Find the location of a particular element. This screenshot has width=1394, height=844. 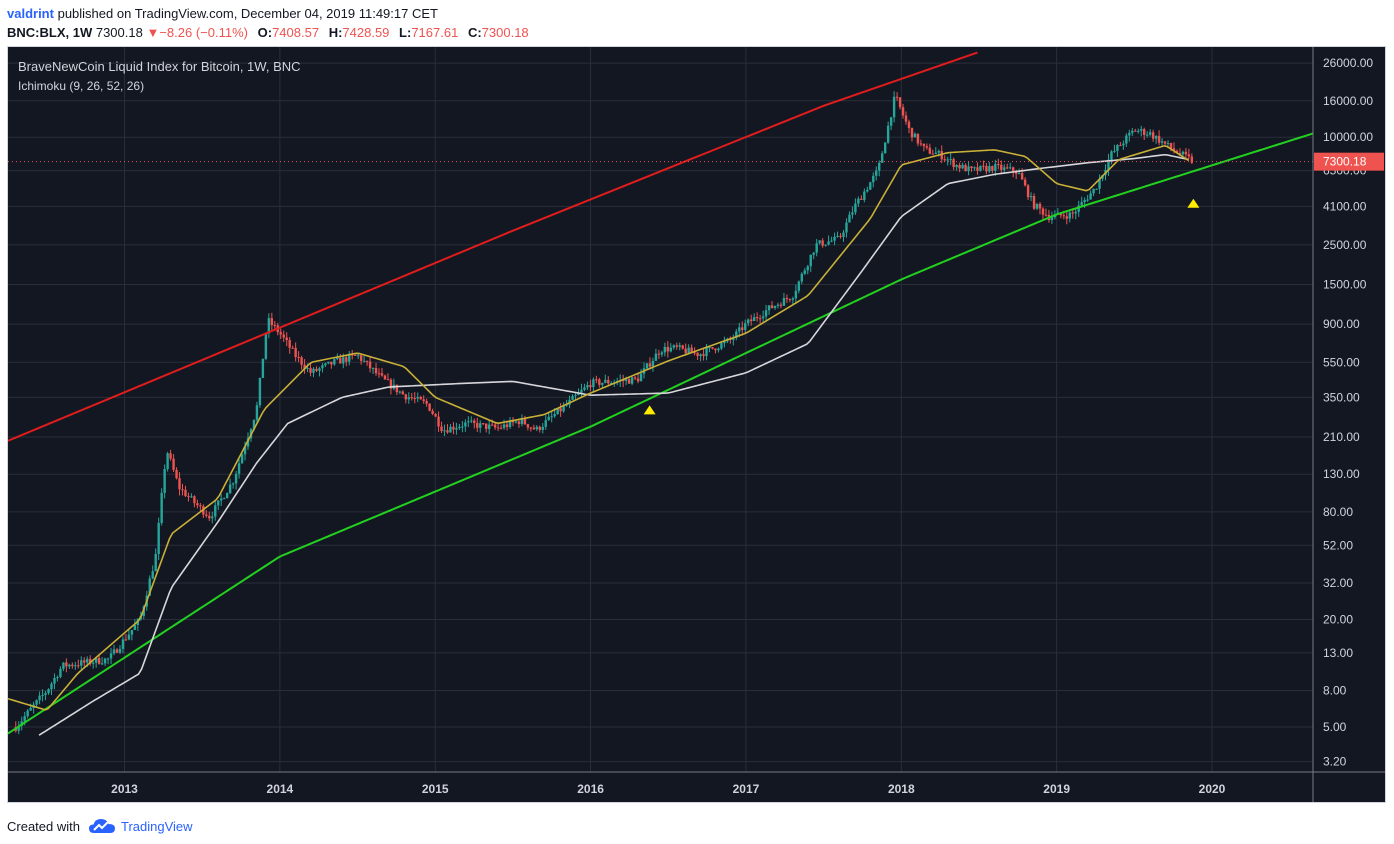

last-price: 7300.18 is located at coordinates (119, 32).